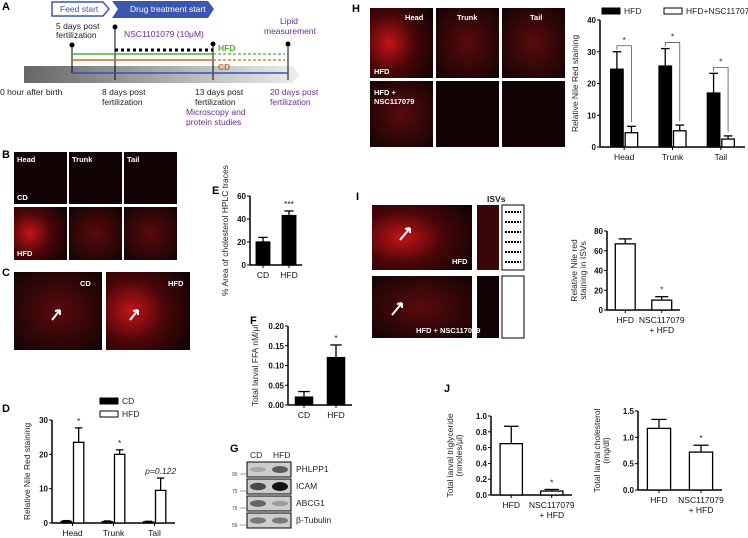 The width and height of the screenshot is (748, 538). What do you see at coordinates (31, 92) in the screenshot?
I see `t0-label: 0 hour after birth` at bounding box center [31, 92].